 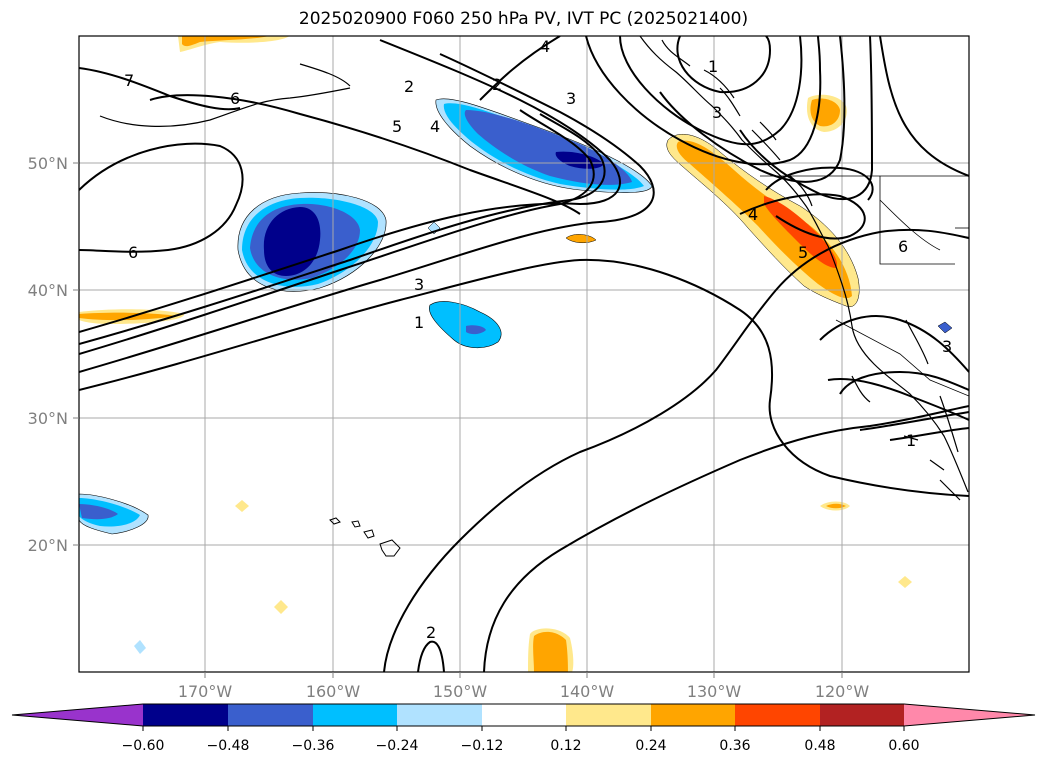 I want to click on positive-ivt-anomaly-west-coast, so click(x=763, y=201).